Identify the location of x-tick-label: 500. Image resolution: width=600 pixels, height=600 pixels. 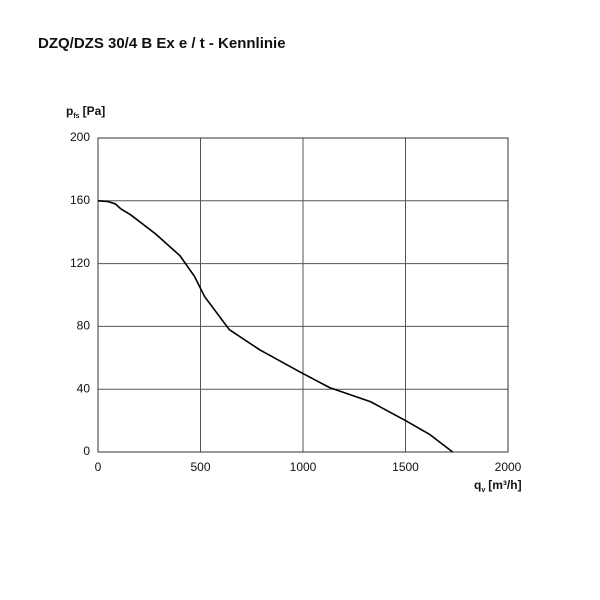
(200, 467).